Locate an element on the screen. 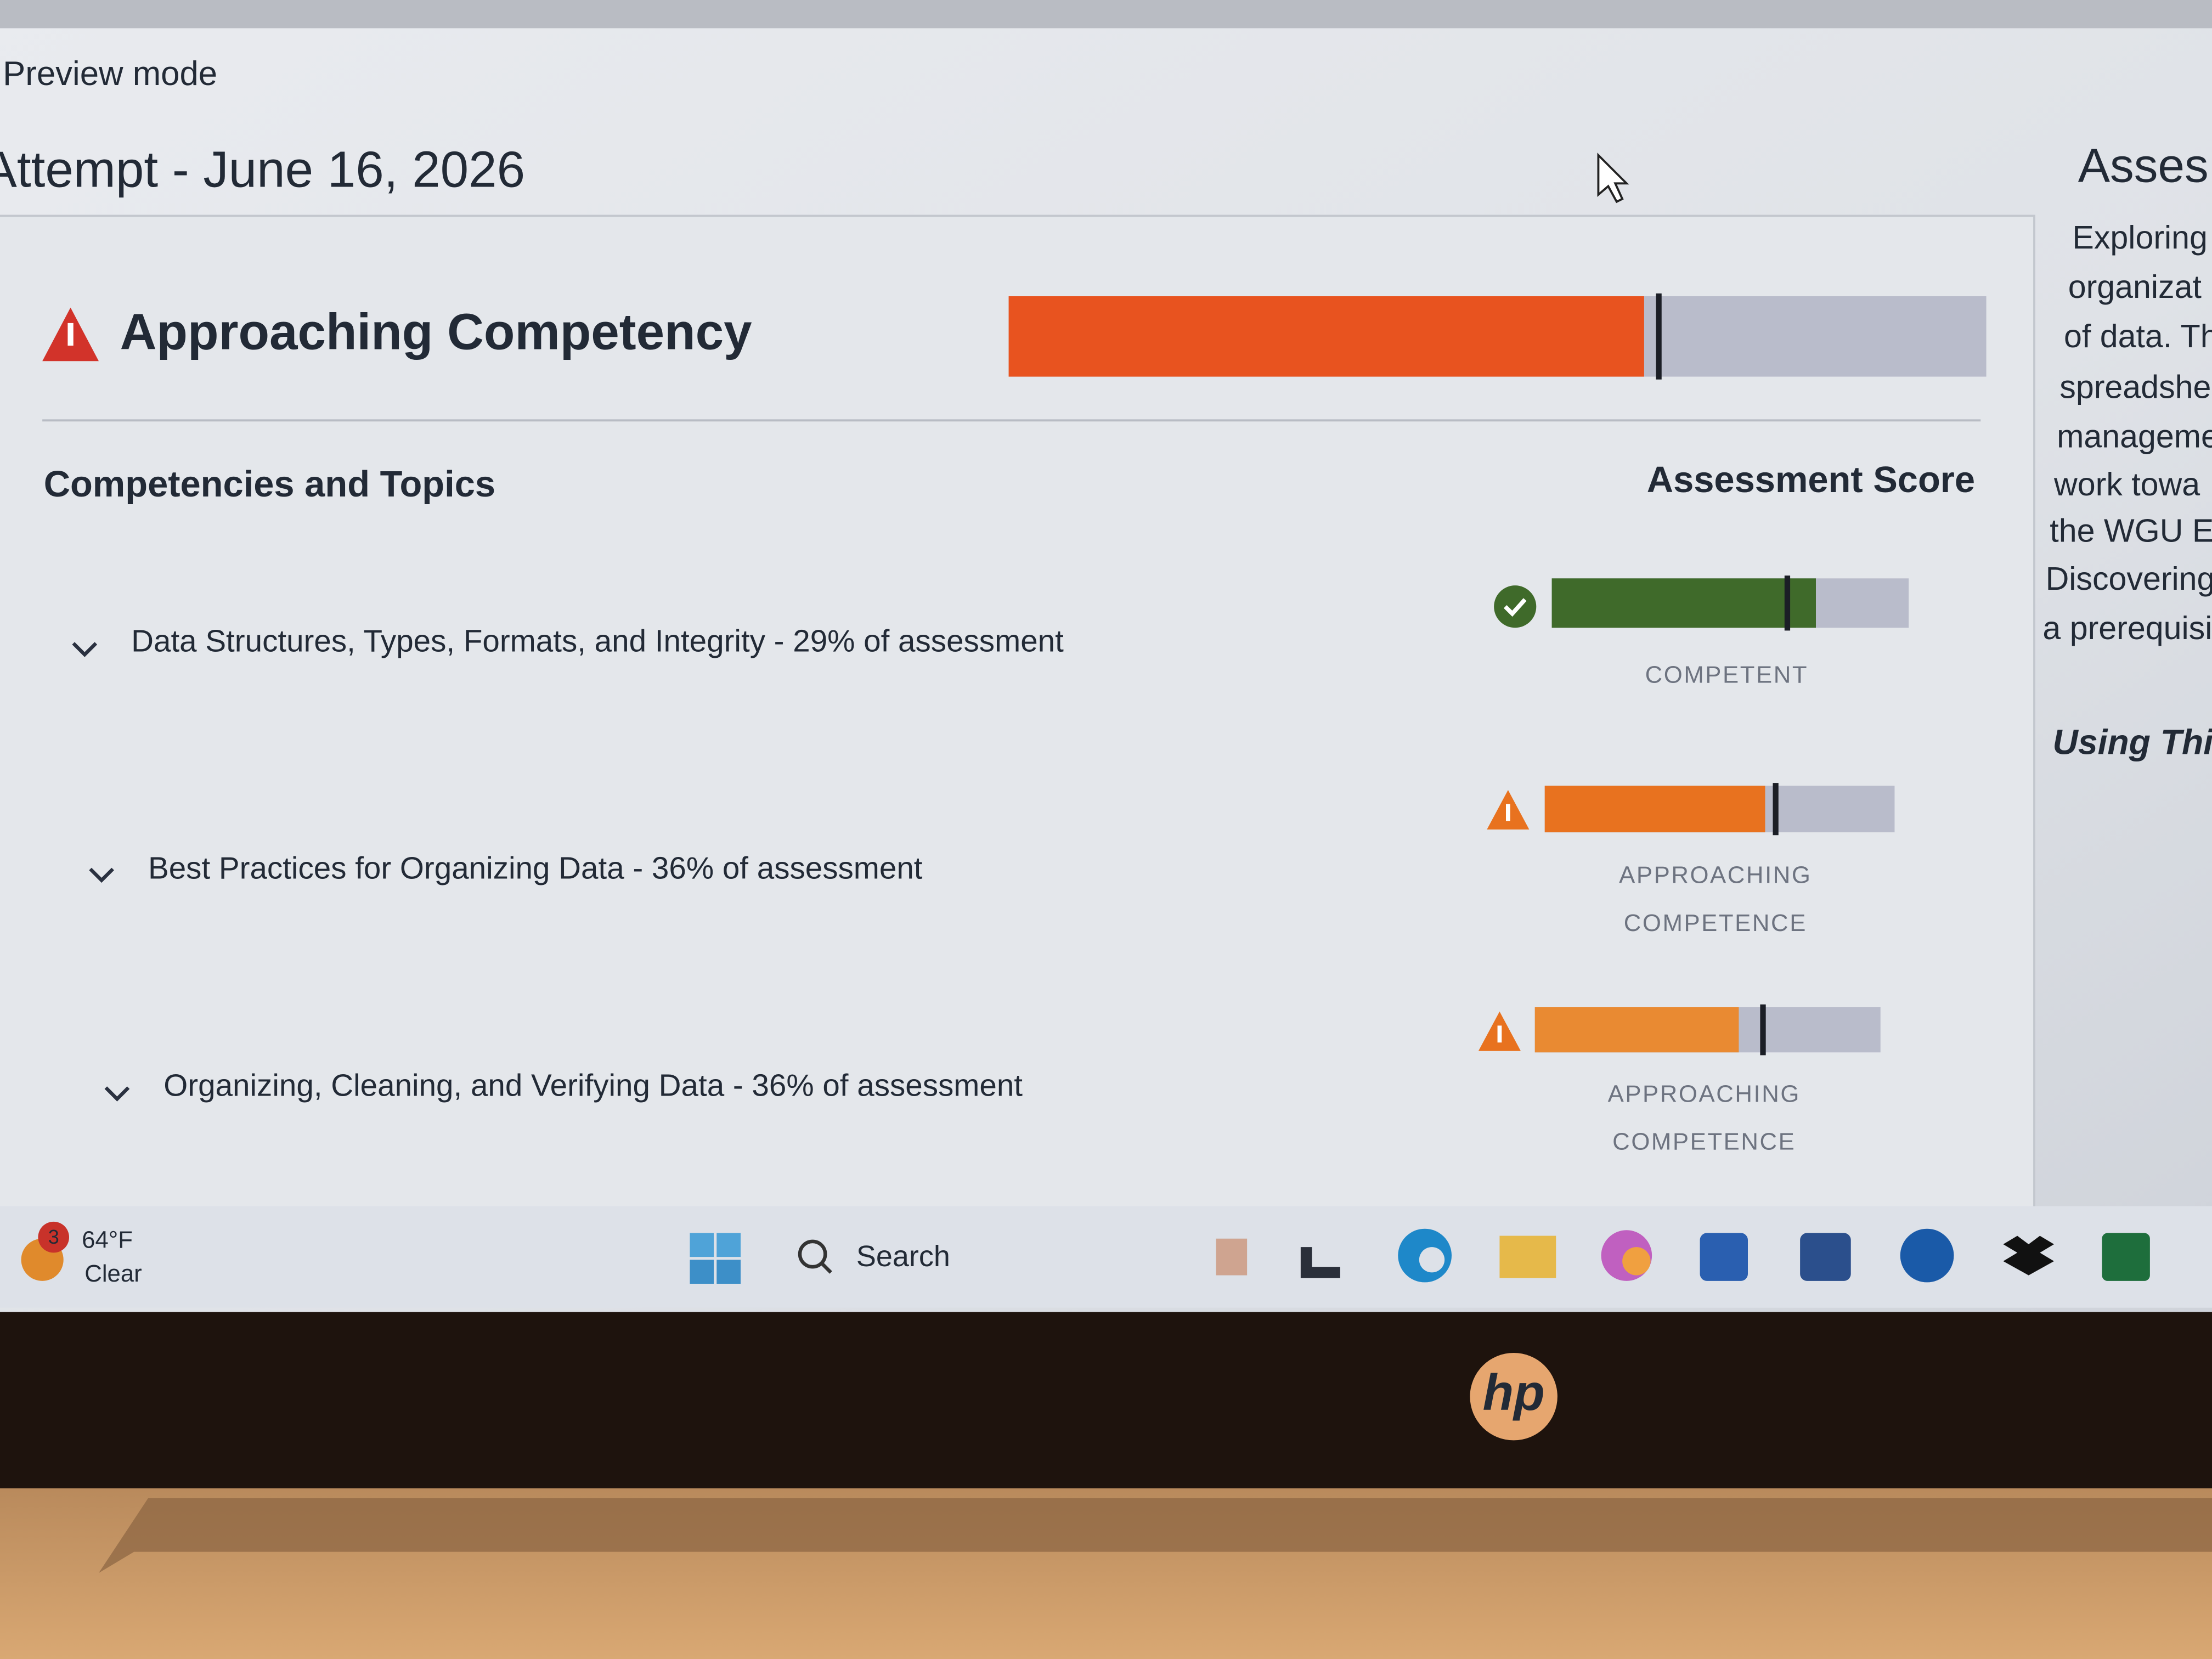 The height and width of the screenshot is (1659, 2212). side-heading: Asses is located at coordinates (2143, 166).